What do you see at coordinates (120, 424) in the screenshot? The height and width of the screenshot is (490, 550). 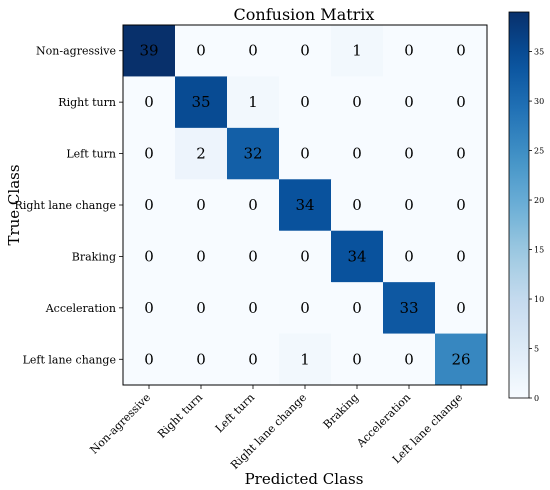 I see `x-tick-label: Non-agressive` at bounding box center [120, 424].